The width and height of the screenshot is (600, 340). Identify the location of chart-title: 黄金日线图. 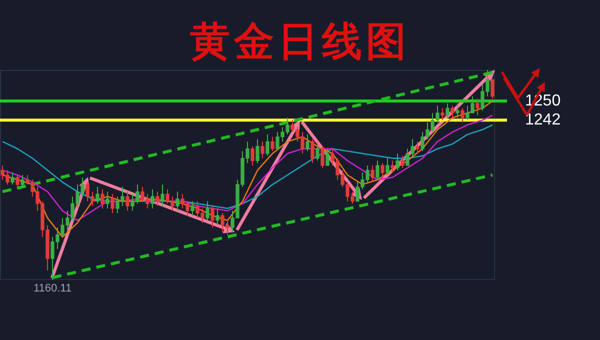
(300, 42).